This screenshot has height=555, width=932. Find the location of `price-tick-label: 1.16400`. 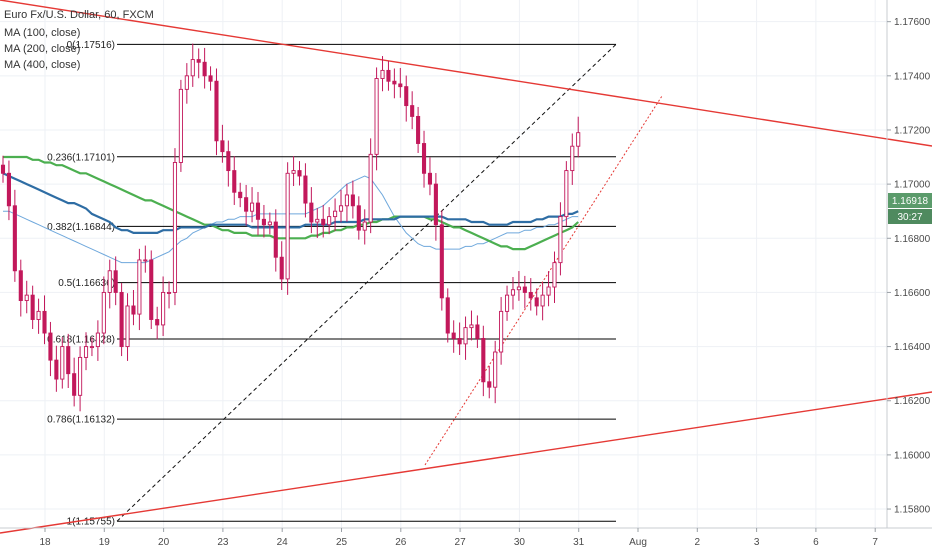

price-tick-label: 1.16400 is located at coordinates (912, 347).